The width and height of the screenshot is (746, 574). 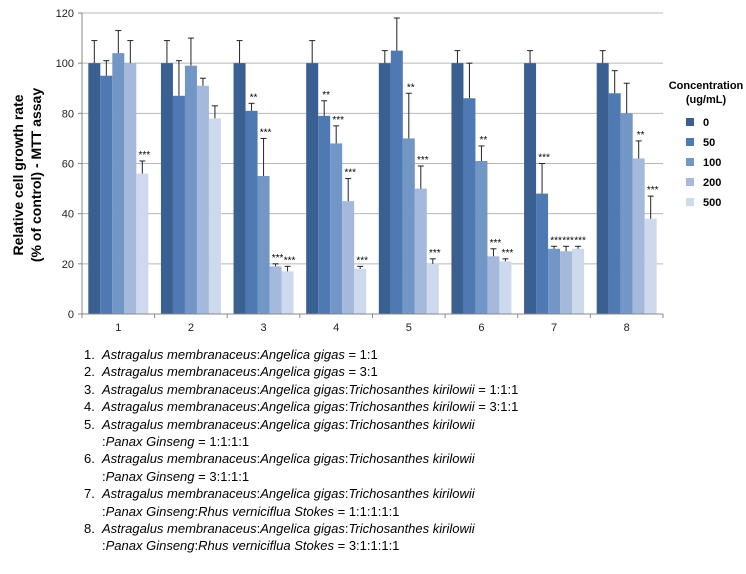 What do you see at coordinates (118, 328) in the screenshot?
I see `x-tick-label: 1` at bounding box center [118, 328].